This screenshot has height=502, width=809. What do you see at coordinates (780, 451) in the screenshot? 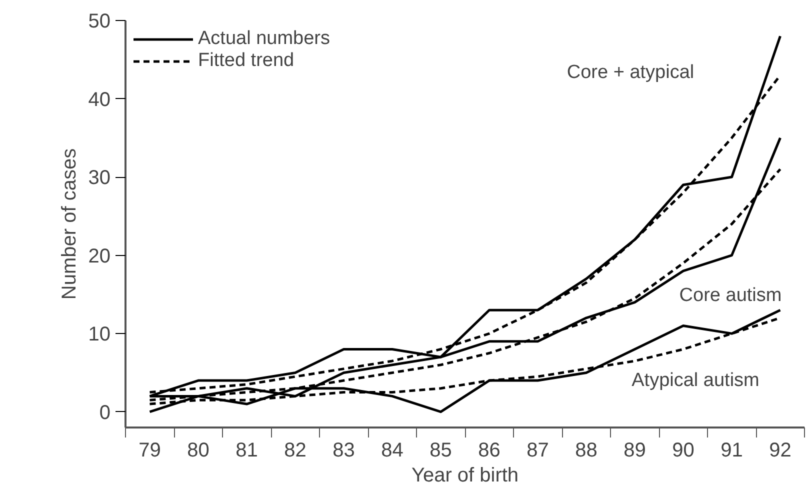
I see `x-tick-label: 92` at bounding box center [780, 451].